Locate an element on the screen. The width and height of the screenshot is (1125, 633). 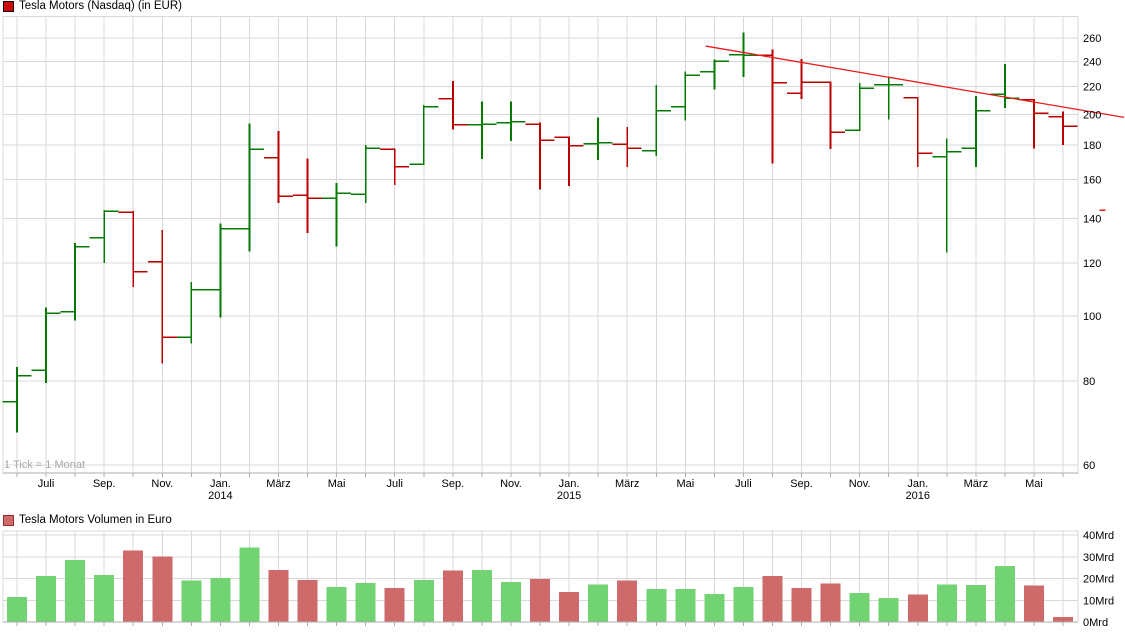
volume-yaxis-label: 10Mrd is located at coordinates (1098, 601).